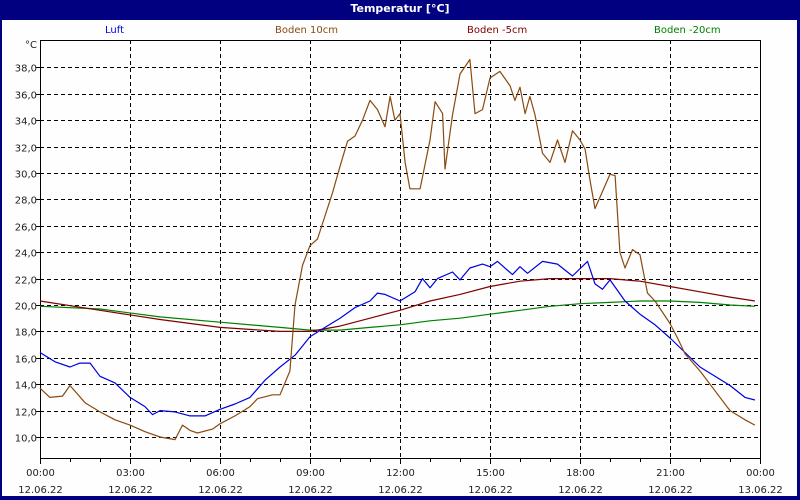  What do you see at coordinates (310, 473) in the screenshot?
I see `x-tick-time: 09:00` at bounding box center [310, 473].